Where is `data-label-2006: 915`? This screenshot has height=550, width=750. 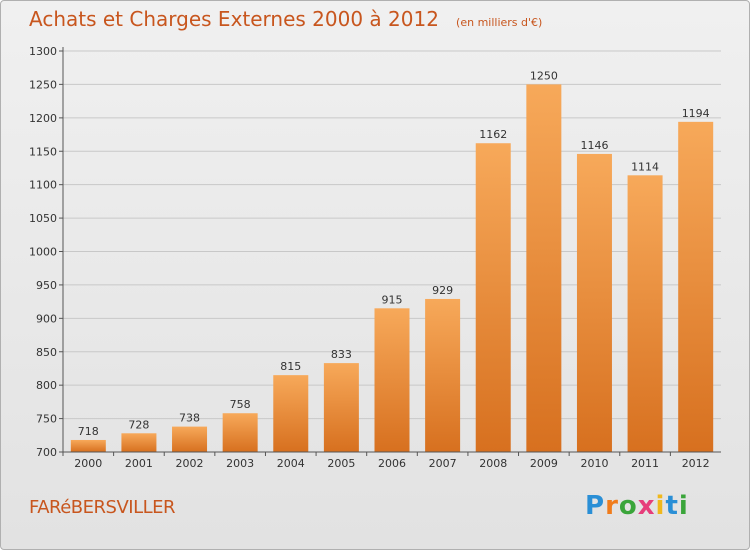 data-label-2006: 915 is located at coordinates (392, 299).